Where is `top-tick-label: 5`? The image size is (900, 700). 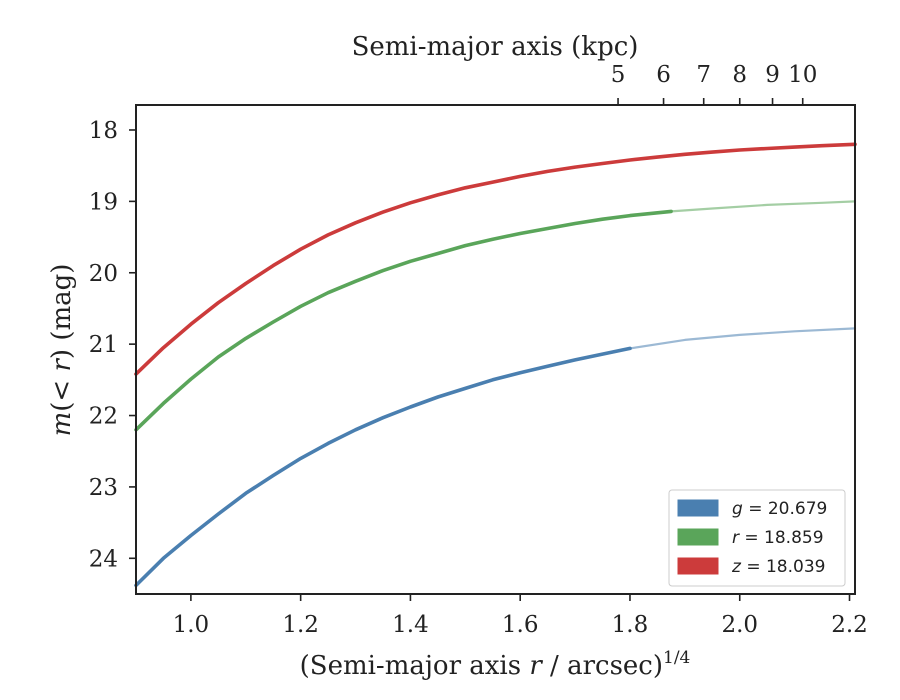
top-tick-label: 5 is located at coordinates (618, 75).